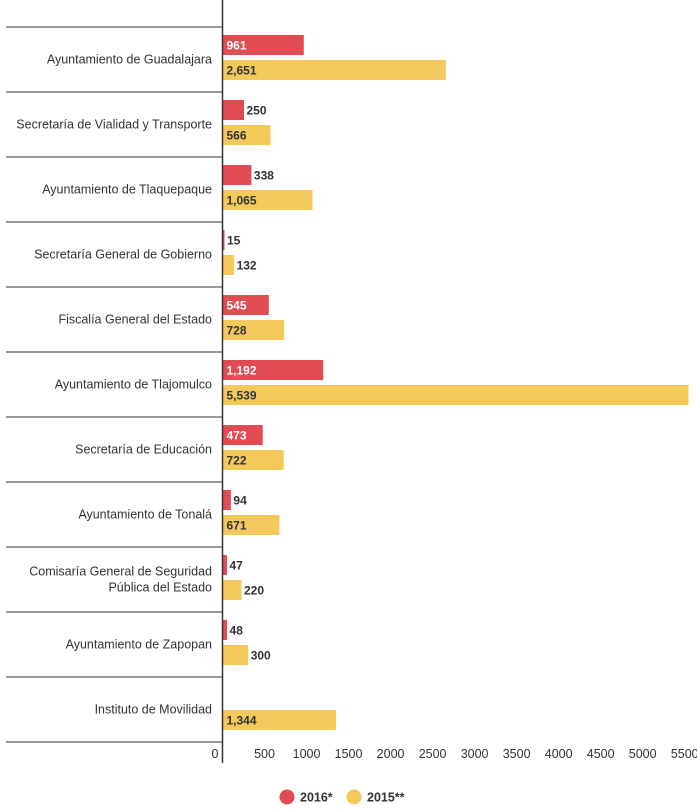 Image resolution: width=697 pixels, height=811 pixels. I want to click on bar-value-label: 722, so click(237, 461).